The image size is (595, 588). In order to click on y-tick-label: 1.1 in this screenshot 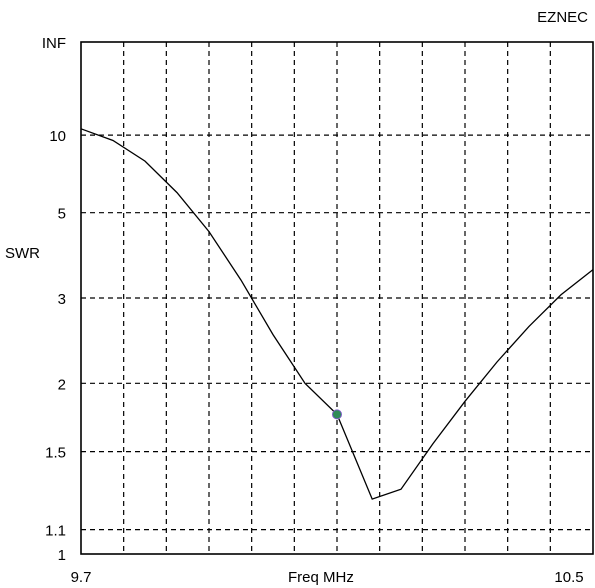, I will do `click(55, 531)`.